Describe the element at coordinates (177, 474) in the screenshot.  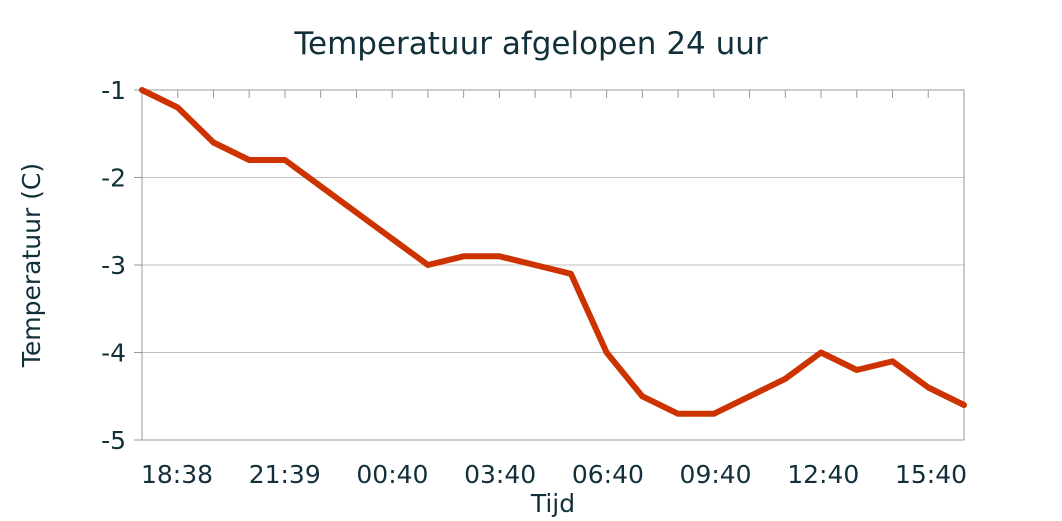
I see `x-tick-label: 18:38` at that location.